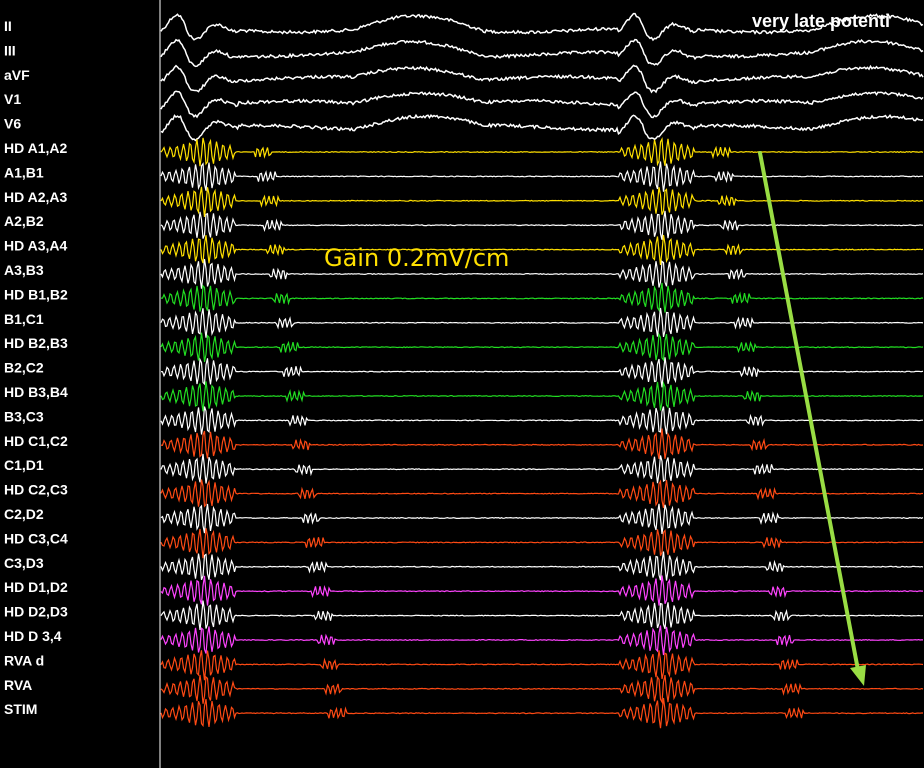  What do you see at coordinates (541, 494) in the screenshot?
I see `trace-hd-c2-c3` at bounding box center [541, 494].